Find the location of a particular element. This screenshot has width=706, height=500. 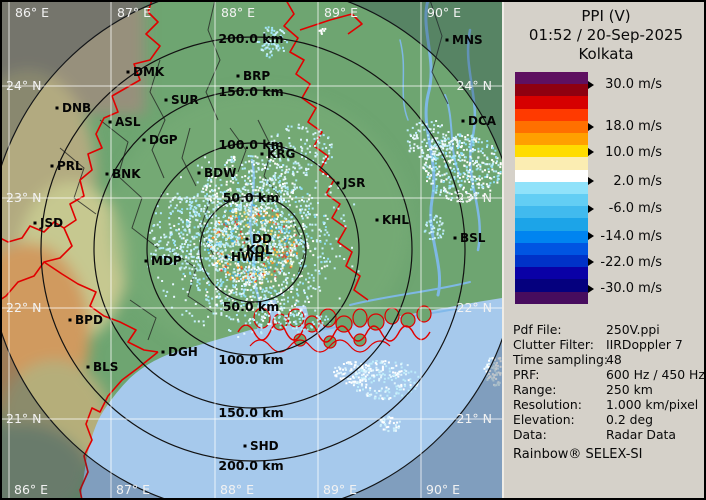

info-value: Radar Data is located at coordinates (641, 434).